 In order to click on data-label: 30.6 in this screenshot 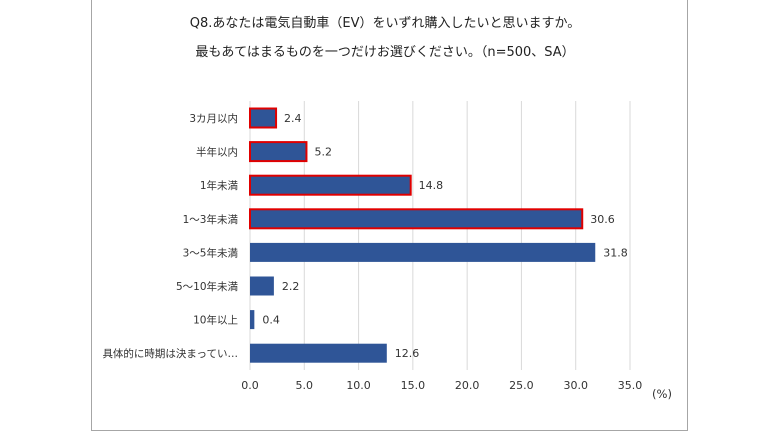, I will do `click(602, 219)`.